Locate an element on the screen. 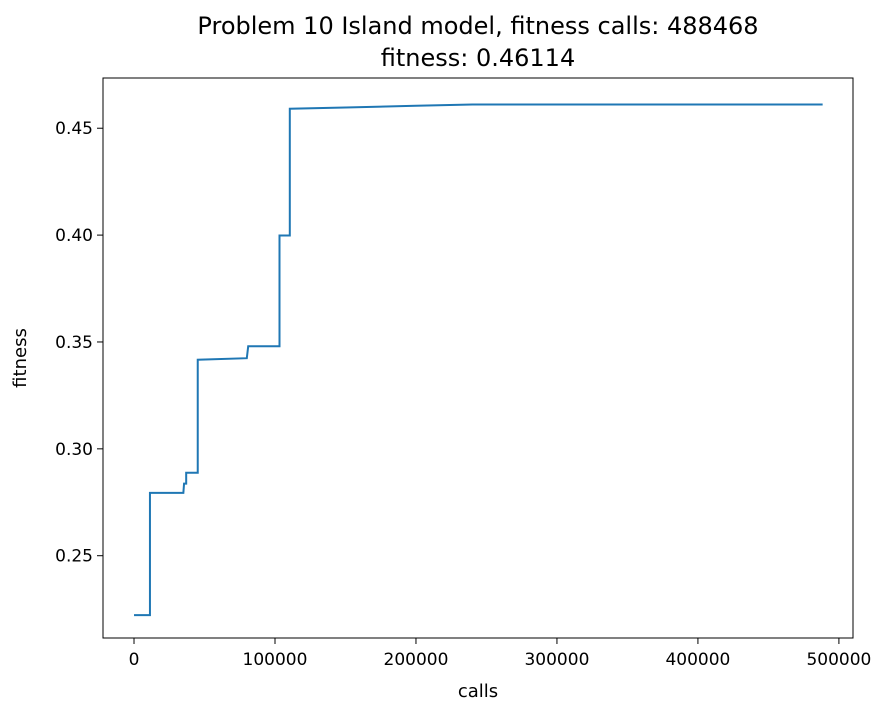 The width and height of the screenshot is (880, 702). x-tick-label: 300000 is located at coordinates (556, 660).